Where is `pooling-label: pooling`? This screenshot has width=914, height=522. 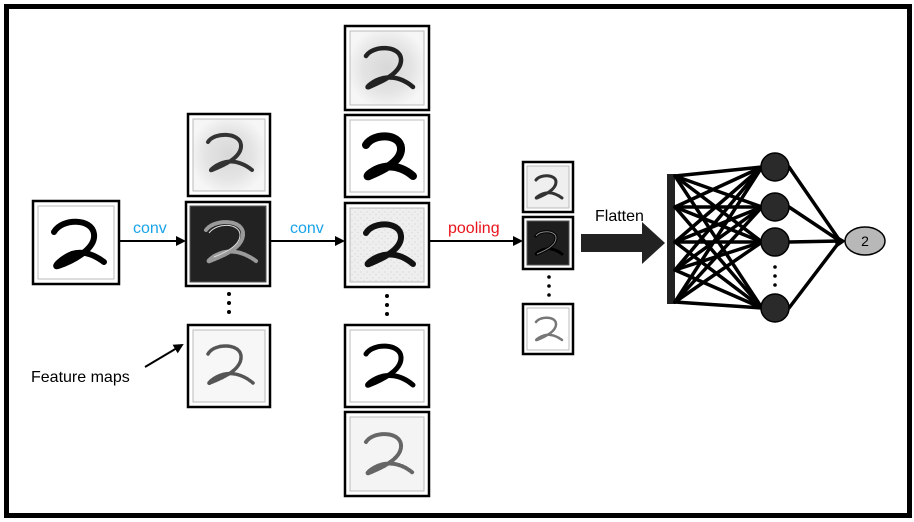 pooling-label: pooling is located at coordinates (474, 228).